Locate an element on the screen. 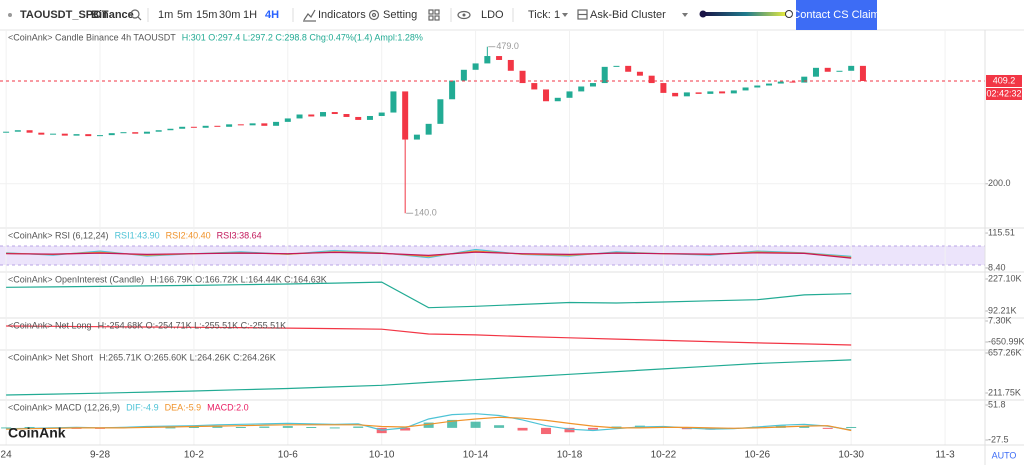 The height and width of the screenshot is (465, 1024). setting-button: Setting is located at coordinates (400, 15).